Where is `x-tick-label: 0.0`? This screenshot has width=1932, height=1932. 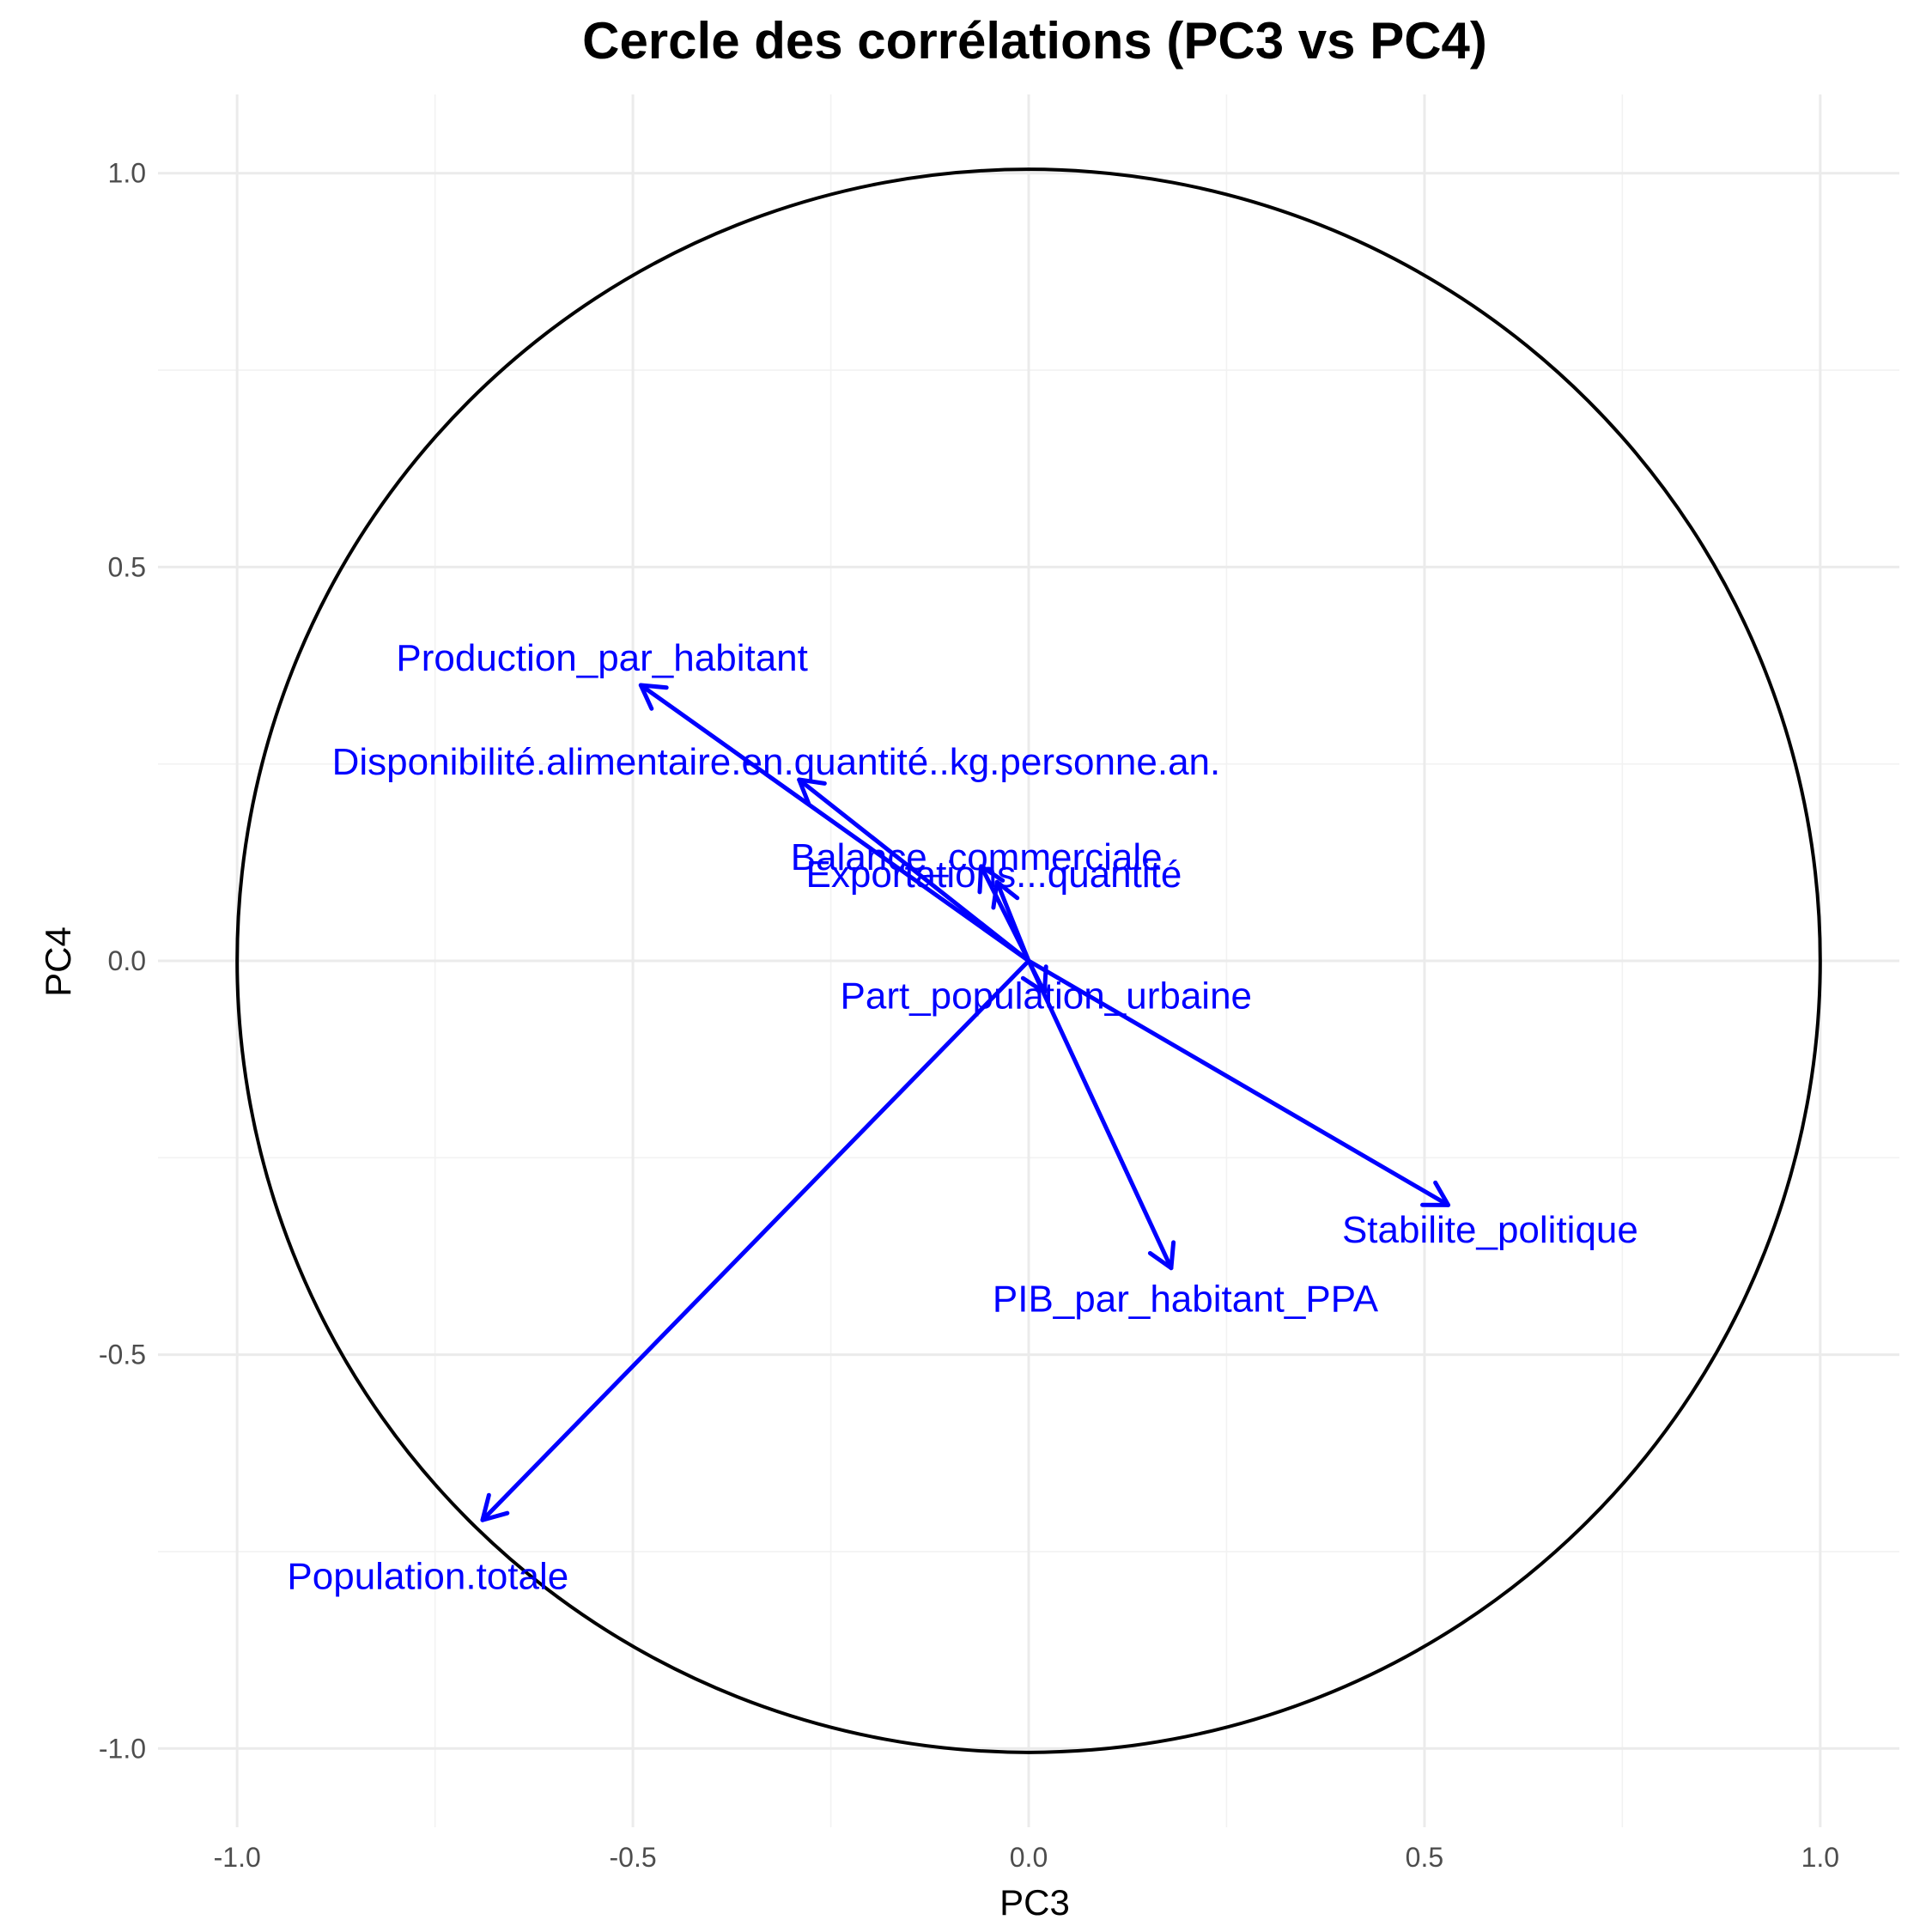 x-tick-label: 0.0 is located at coordinates (1029, 1858).